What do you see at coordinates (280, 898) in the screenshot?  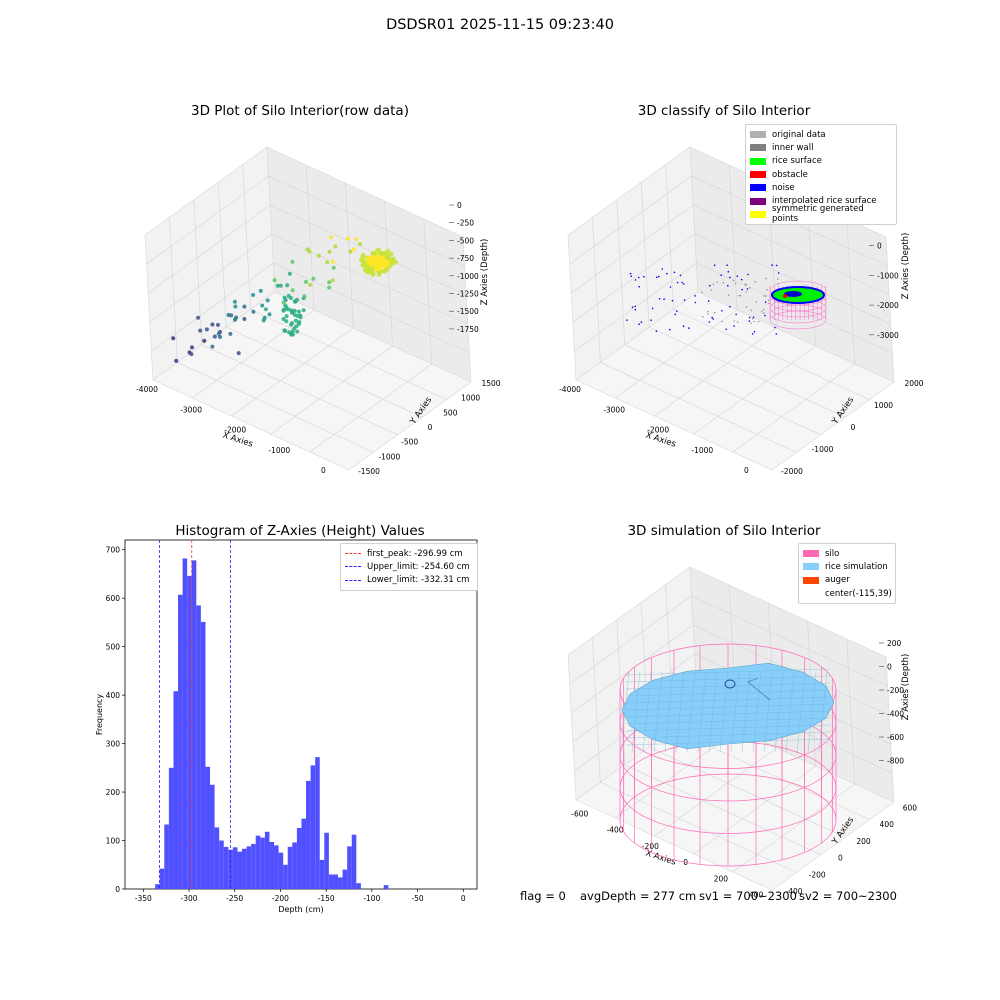 I see `hist-x-tick: -200` at bounding box center [280, 898].